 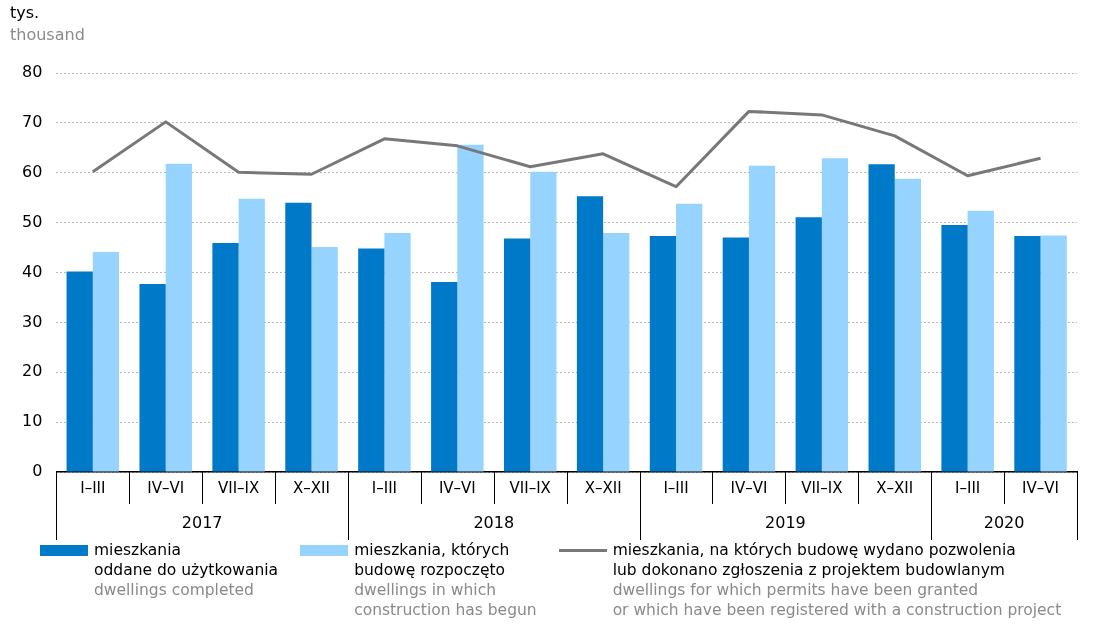 I want to click on y-tick-label: 70, so click(x=32, y=122).